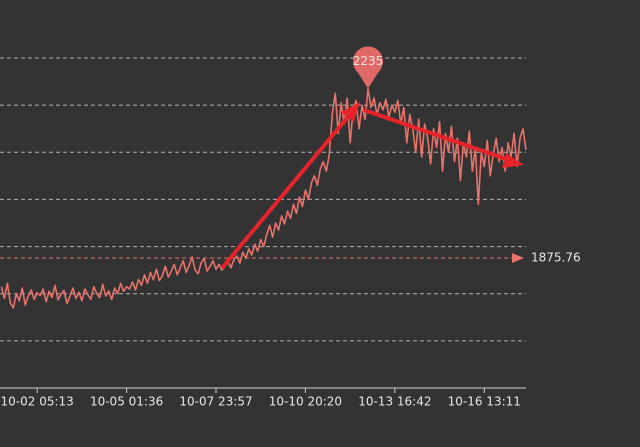 This screenshot has height=447, width=640. I want to click on max-pin, so click(368, 67).